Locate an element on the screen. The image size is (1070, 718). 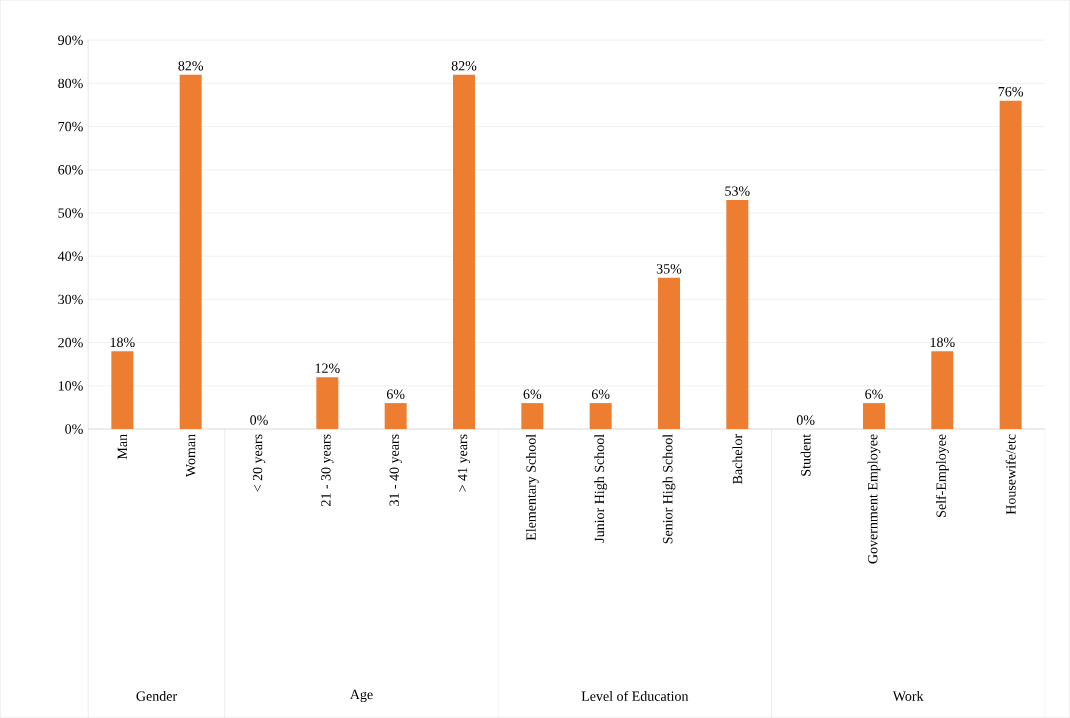
x-tick-label: Housewife/etc is located at coordinates (1010, 474).